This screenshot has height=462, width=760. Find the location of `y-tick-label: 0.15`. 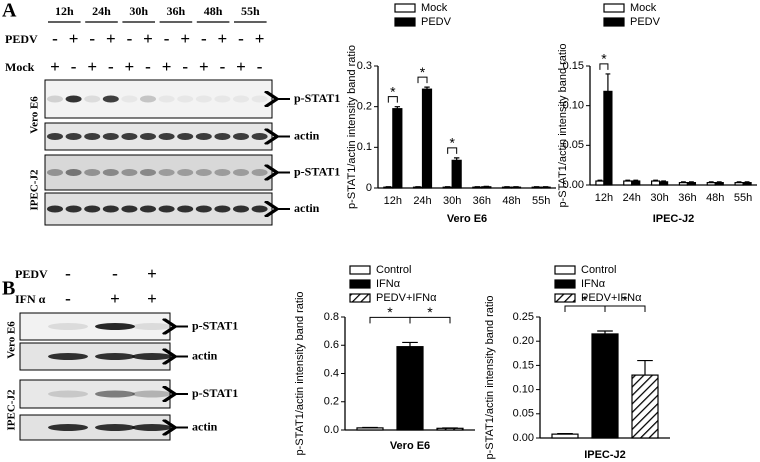

y-tick-label: 0.15 is located at coordinates (523, 365).